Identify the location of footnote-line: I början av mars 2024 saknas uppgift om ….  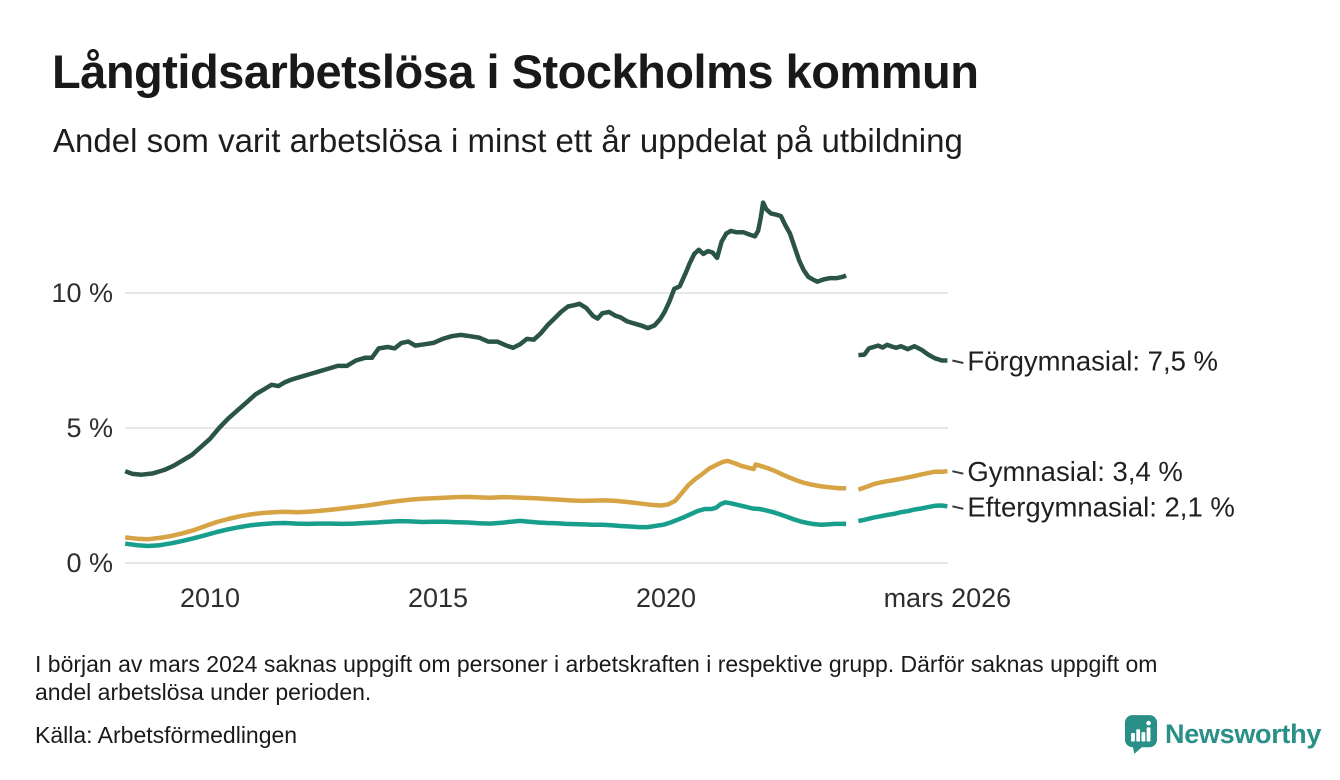
(596, 664).